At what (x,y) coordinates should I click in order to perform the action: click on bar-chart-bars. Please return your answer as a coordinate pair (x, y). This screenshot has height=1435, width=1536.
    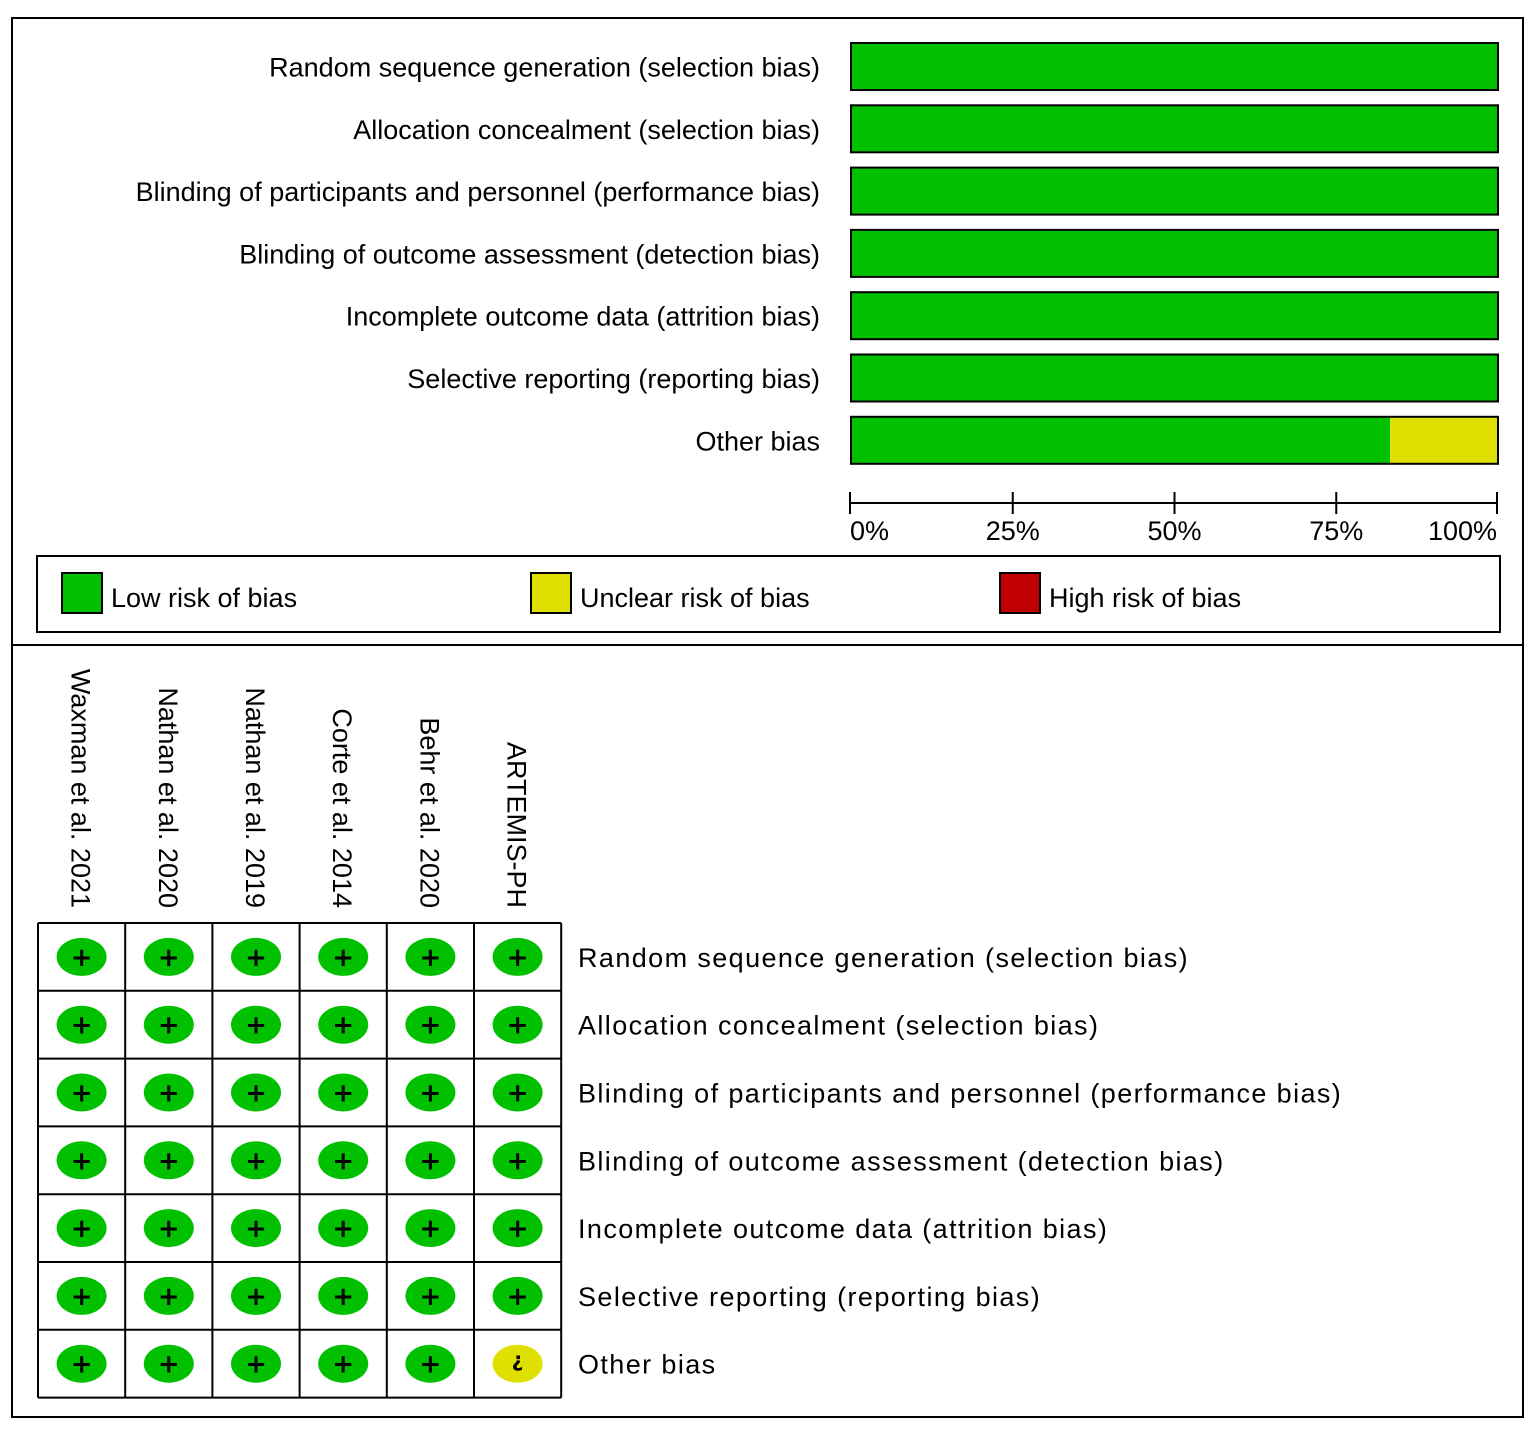
    Looking at the image, I should click on (1174, 253).